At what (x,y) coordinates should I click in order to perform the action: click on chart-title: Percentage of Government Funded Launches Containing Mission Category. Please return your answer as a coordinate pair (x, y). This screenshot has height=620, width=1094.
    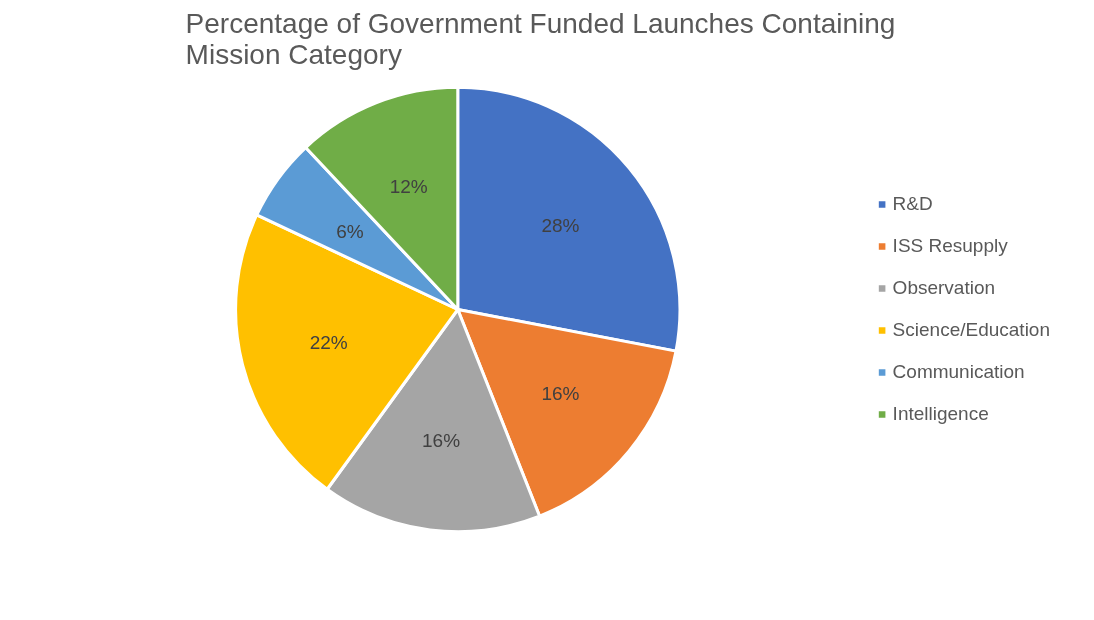
    Looking at the image, I should click on (540, 38).